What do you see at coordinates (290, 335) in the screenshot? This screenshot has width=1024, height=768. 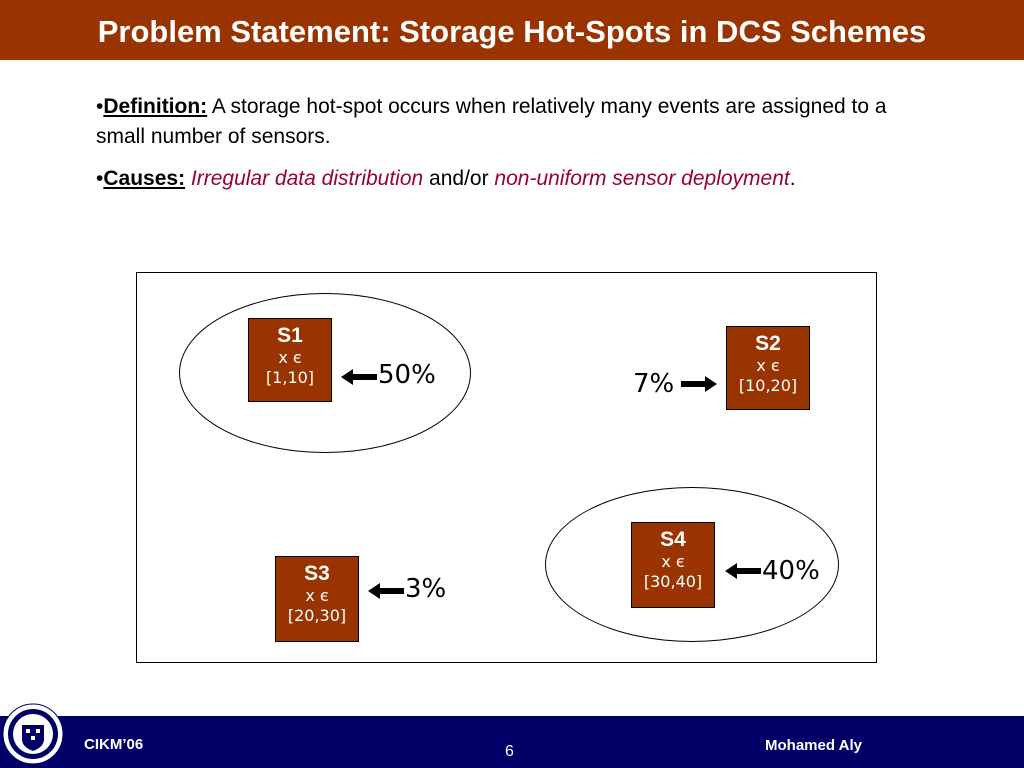 I see `sensor-name: S1` at bounding box center [290, 335].